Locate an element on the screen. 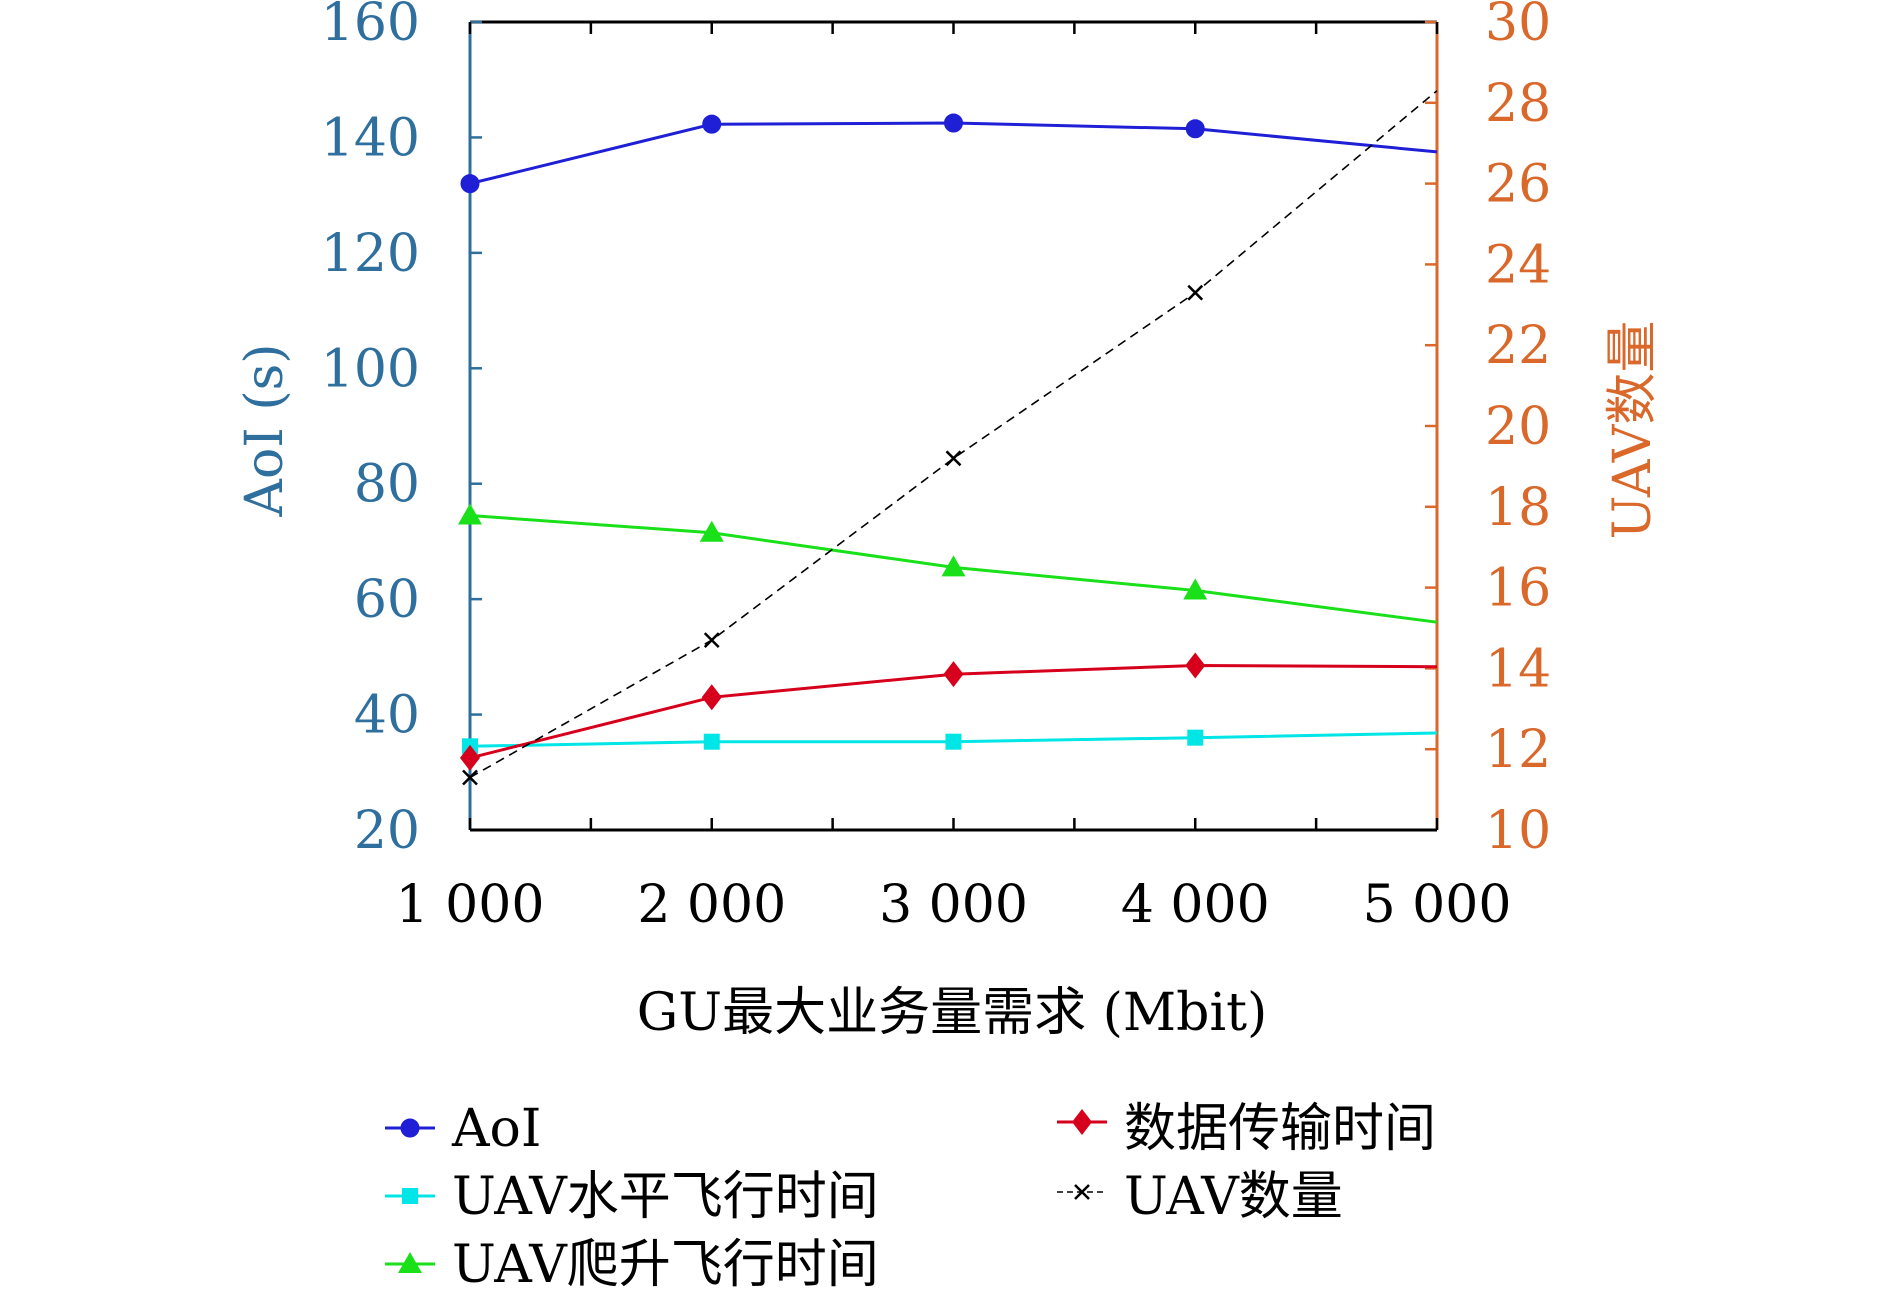  legend-item-climb-flight: UAV爬升飞行时间 is located at coordinates (632, 1265).